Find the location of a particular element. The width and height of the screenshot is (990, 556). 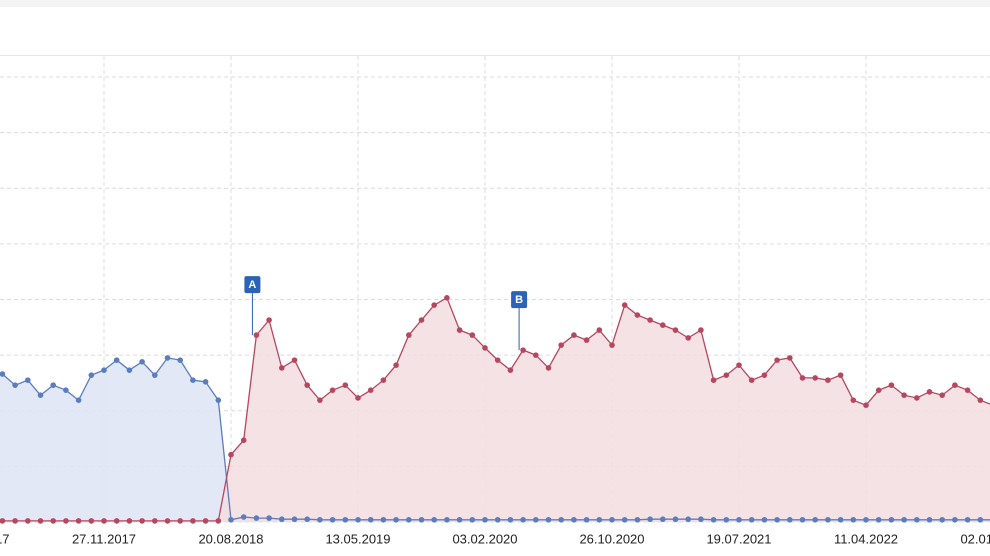

x-tick-label: 19.07.2021 is located at coordinates (738, 538).